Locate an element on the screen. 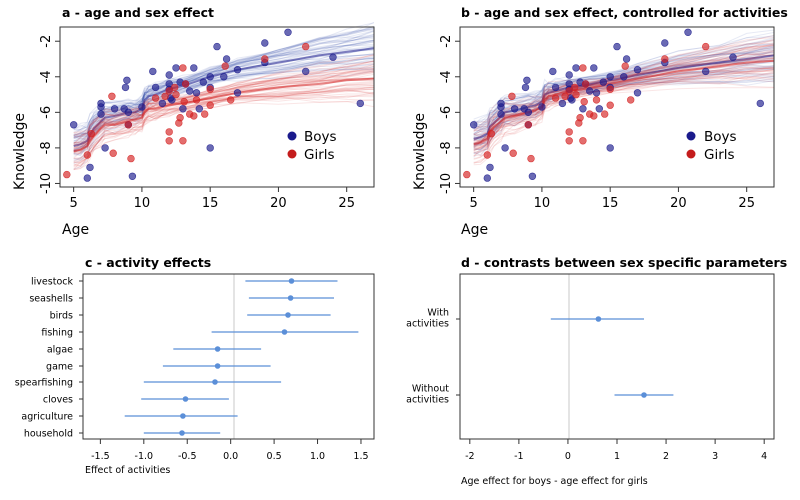  x-tick-label: 2 is located at coordinates (666, 456).